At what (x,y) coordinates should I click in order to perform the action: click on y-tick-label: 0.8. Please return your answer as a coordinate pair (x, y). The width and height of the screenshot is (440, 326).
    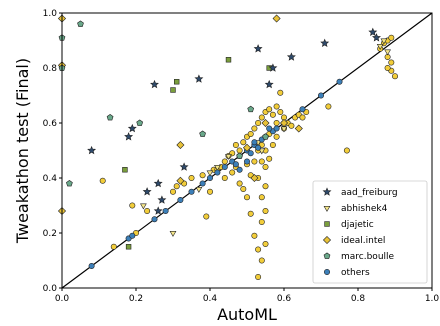
    Looking at the image, I should click on (50, 69).